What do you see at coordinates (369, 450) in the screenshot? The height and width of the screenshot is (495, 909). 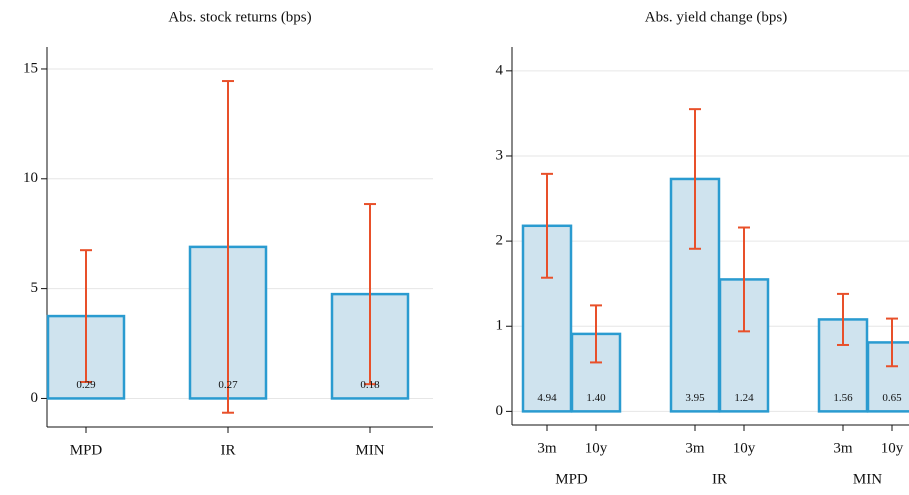 I see `x-tick-label: MIN` at bounding box center [369, 450].